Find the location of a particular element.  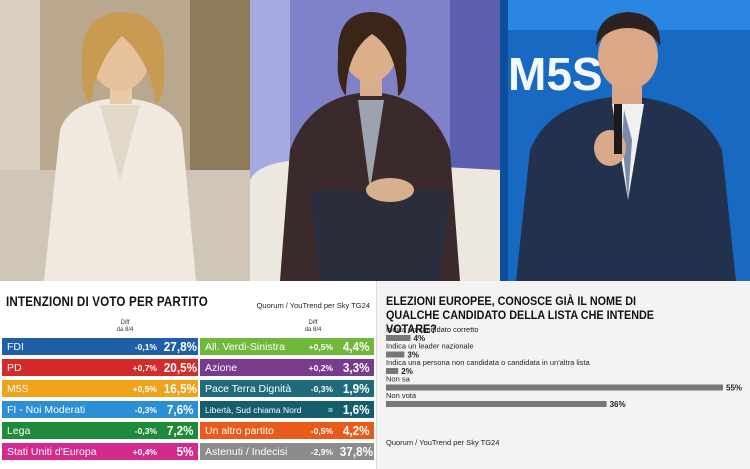

chart-source: Quorum / YouTrend per Sky TG24 is located at coordinates (443, 442).